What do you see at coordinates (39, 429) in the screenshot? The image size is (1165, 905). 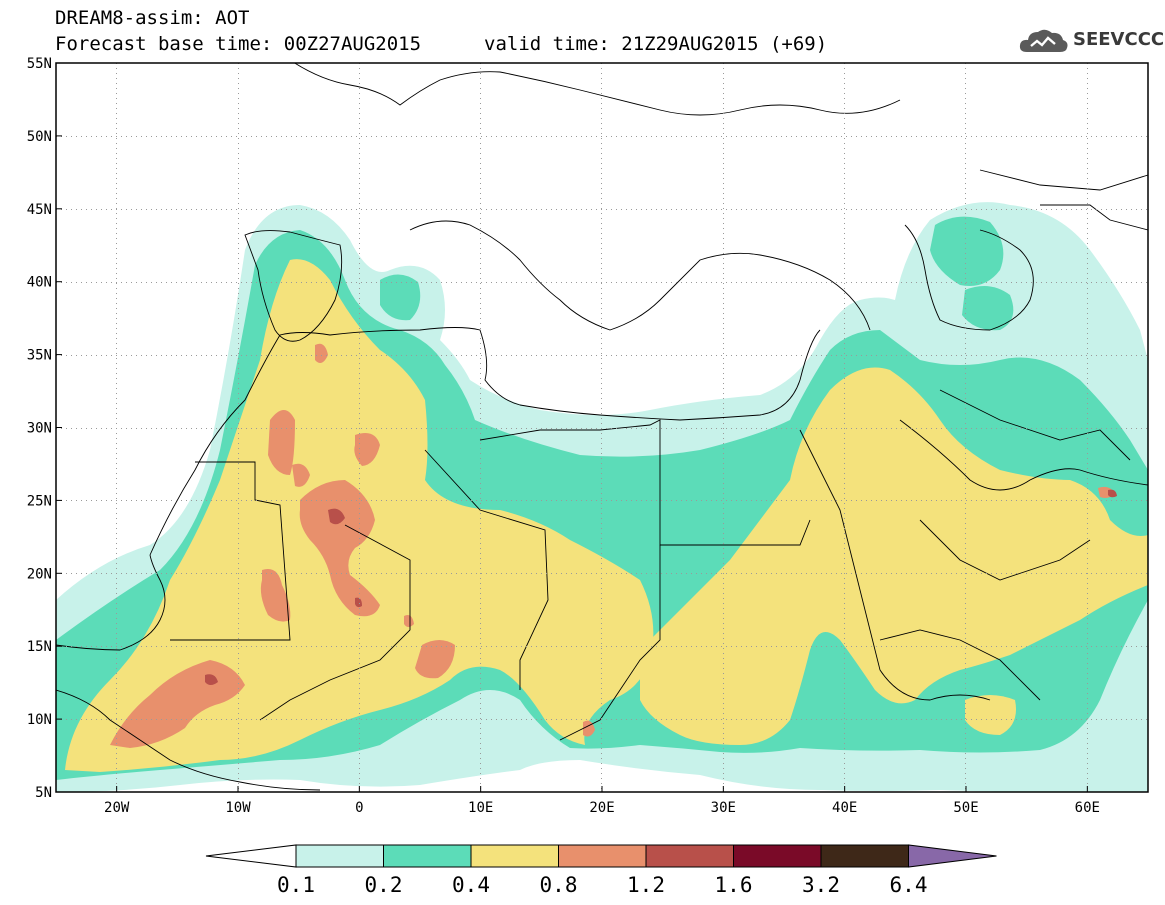 I see `lat-label: 30N` at bounding box center [39, 429].